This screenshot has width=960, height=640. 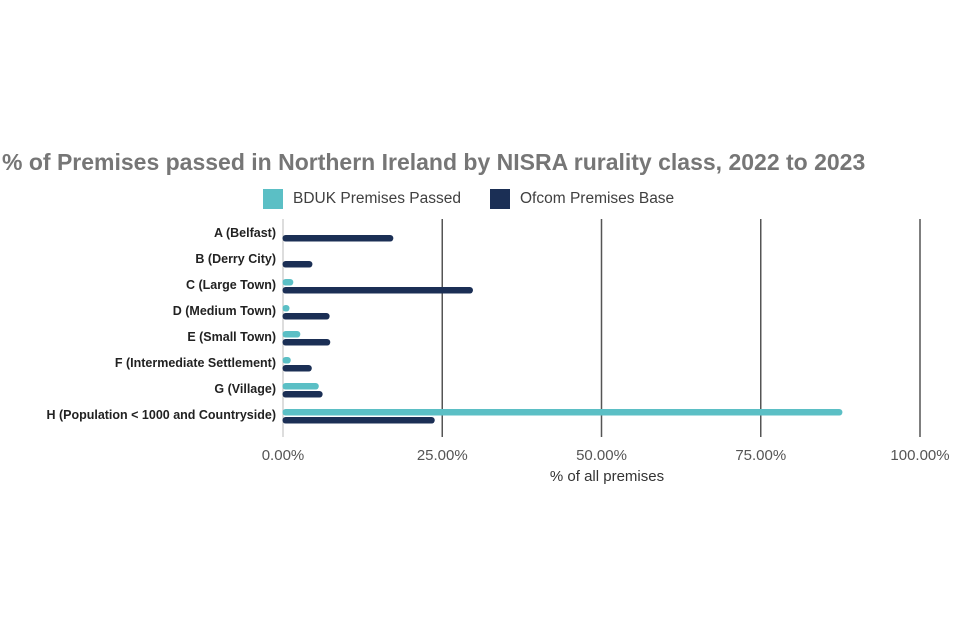 I want to click on category-label: C (Large Town), so click(x=231, y=285).